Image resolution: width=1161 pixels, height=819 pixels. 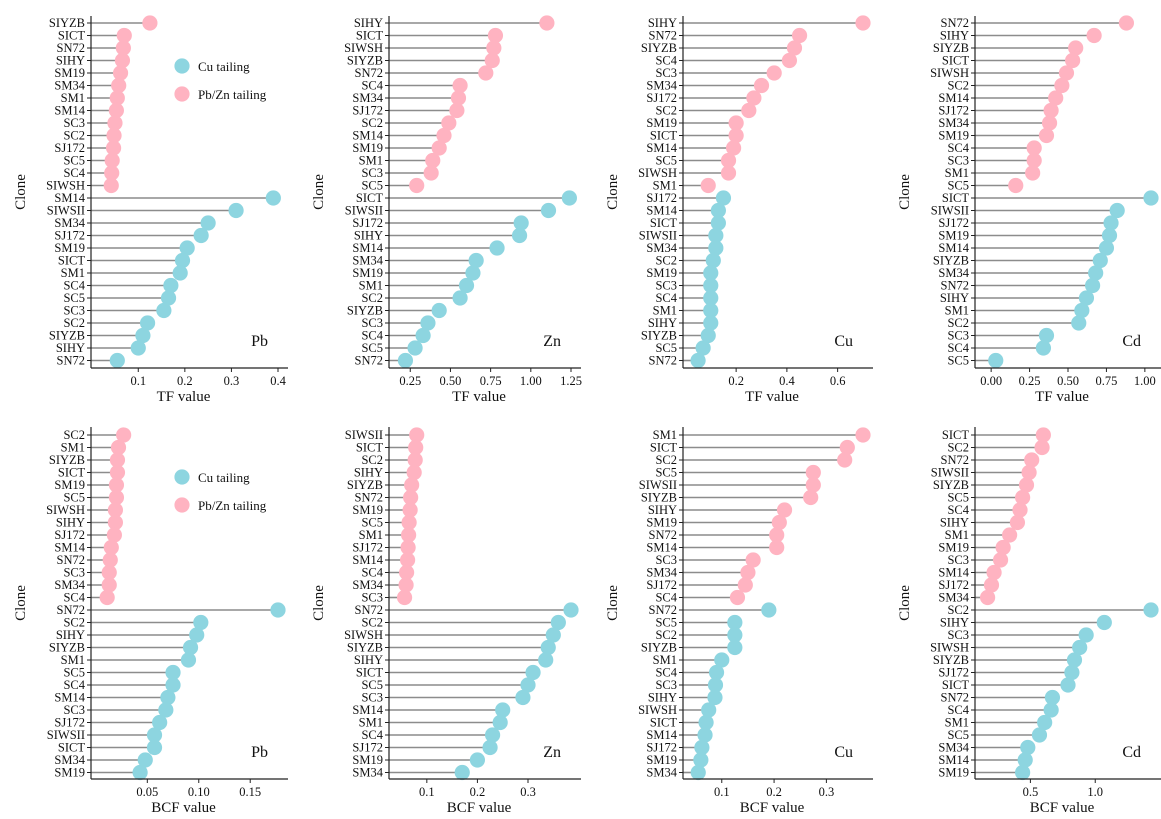 I want to click on point-pbzn-sc5, so click(x=1016, y=185).